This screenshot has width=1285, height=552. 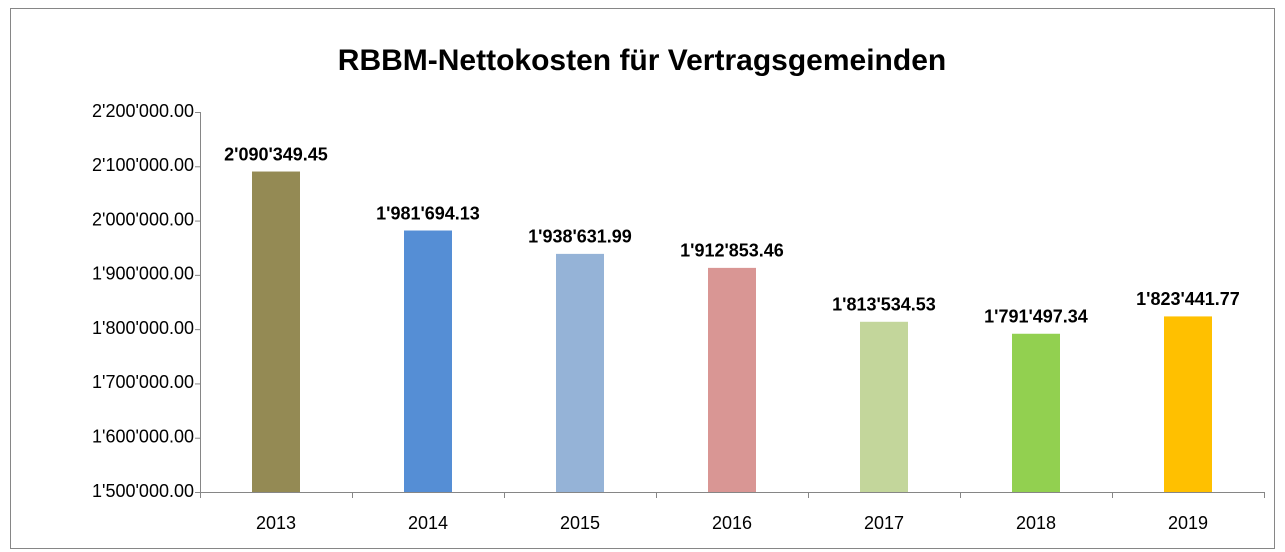 What do you see at coordinates (143, 328) in the screenshot?
I see `y-tick-label: 1'800'000.00` at bounding box center [143, 328].